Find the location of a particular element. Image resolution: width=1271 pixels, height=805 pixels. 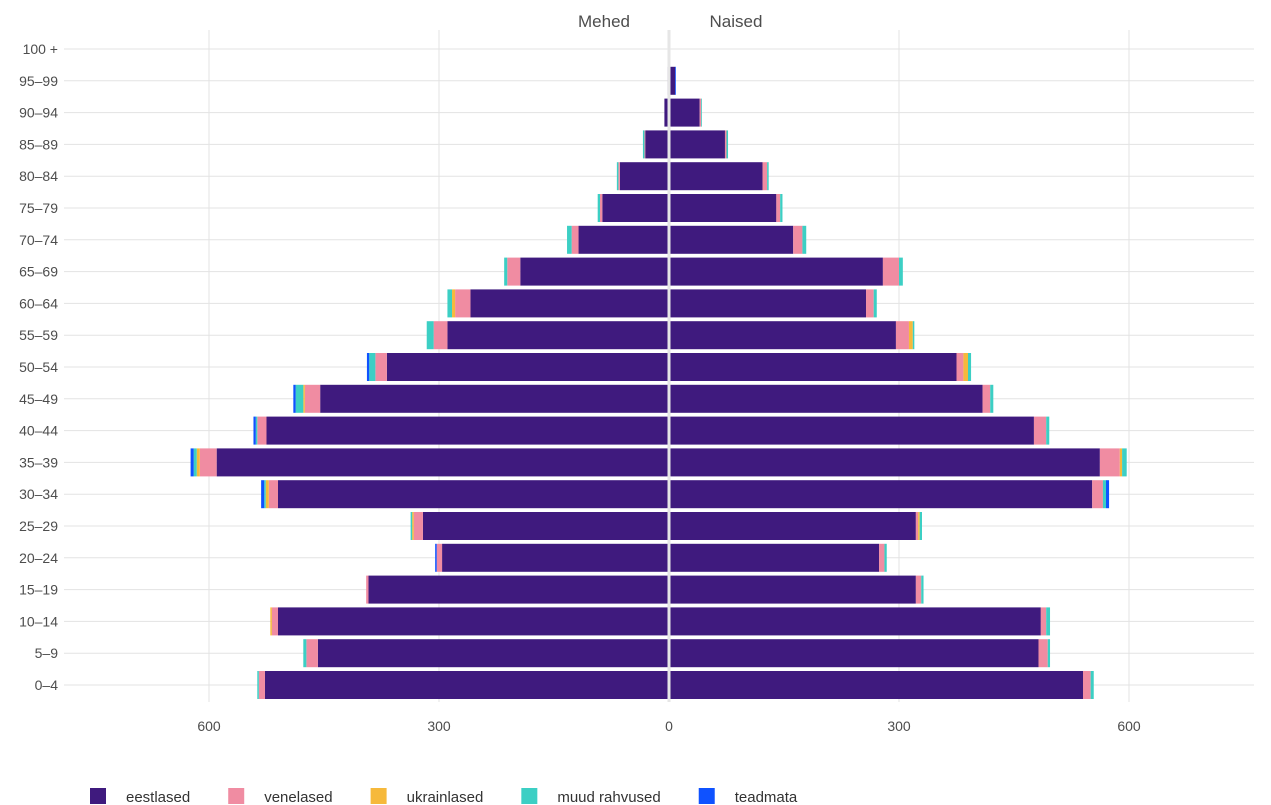

y-tick-label: 60–64 is located at coordinates (38, 303).